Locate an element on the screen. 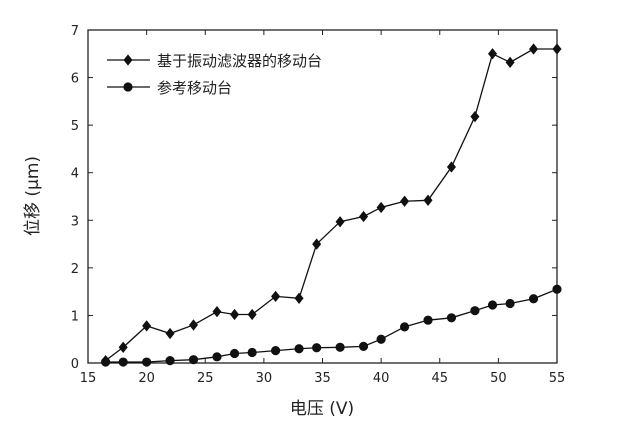 This screenshot has height=426, width=629. x-tick-label: 20 is located at coordinates (146, 378).